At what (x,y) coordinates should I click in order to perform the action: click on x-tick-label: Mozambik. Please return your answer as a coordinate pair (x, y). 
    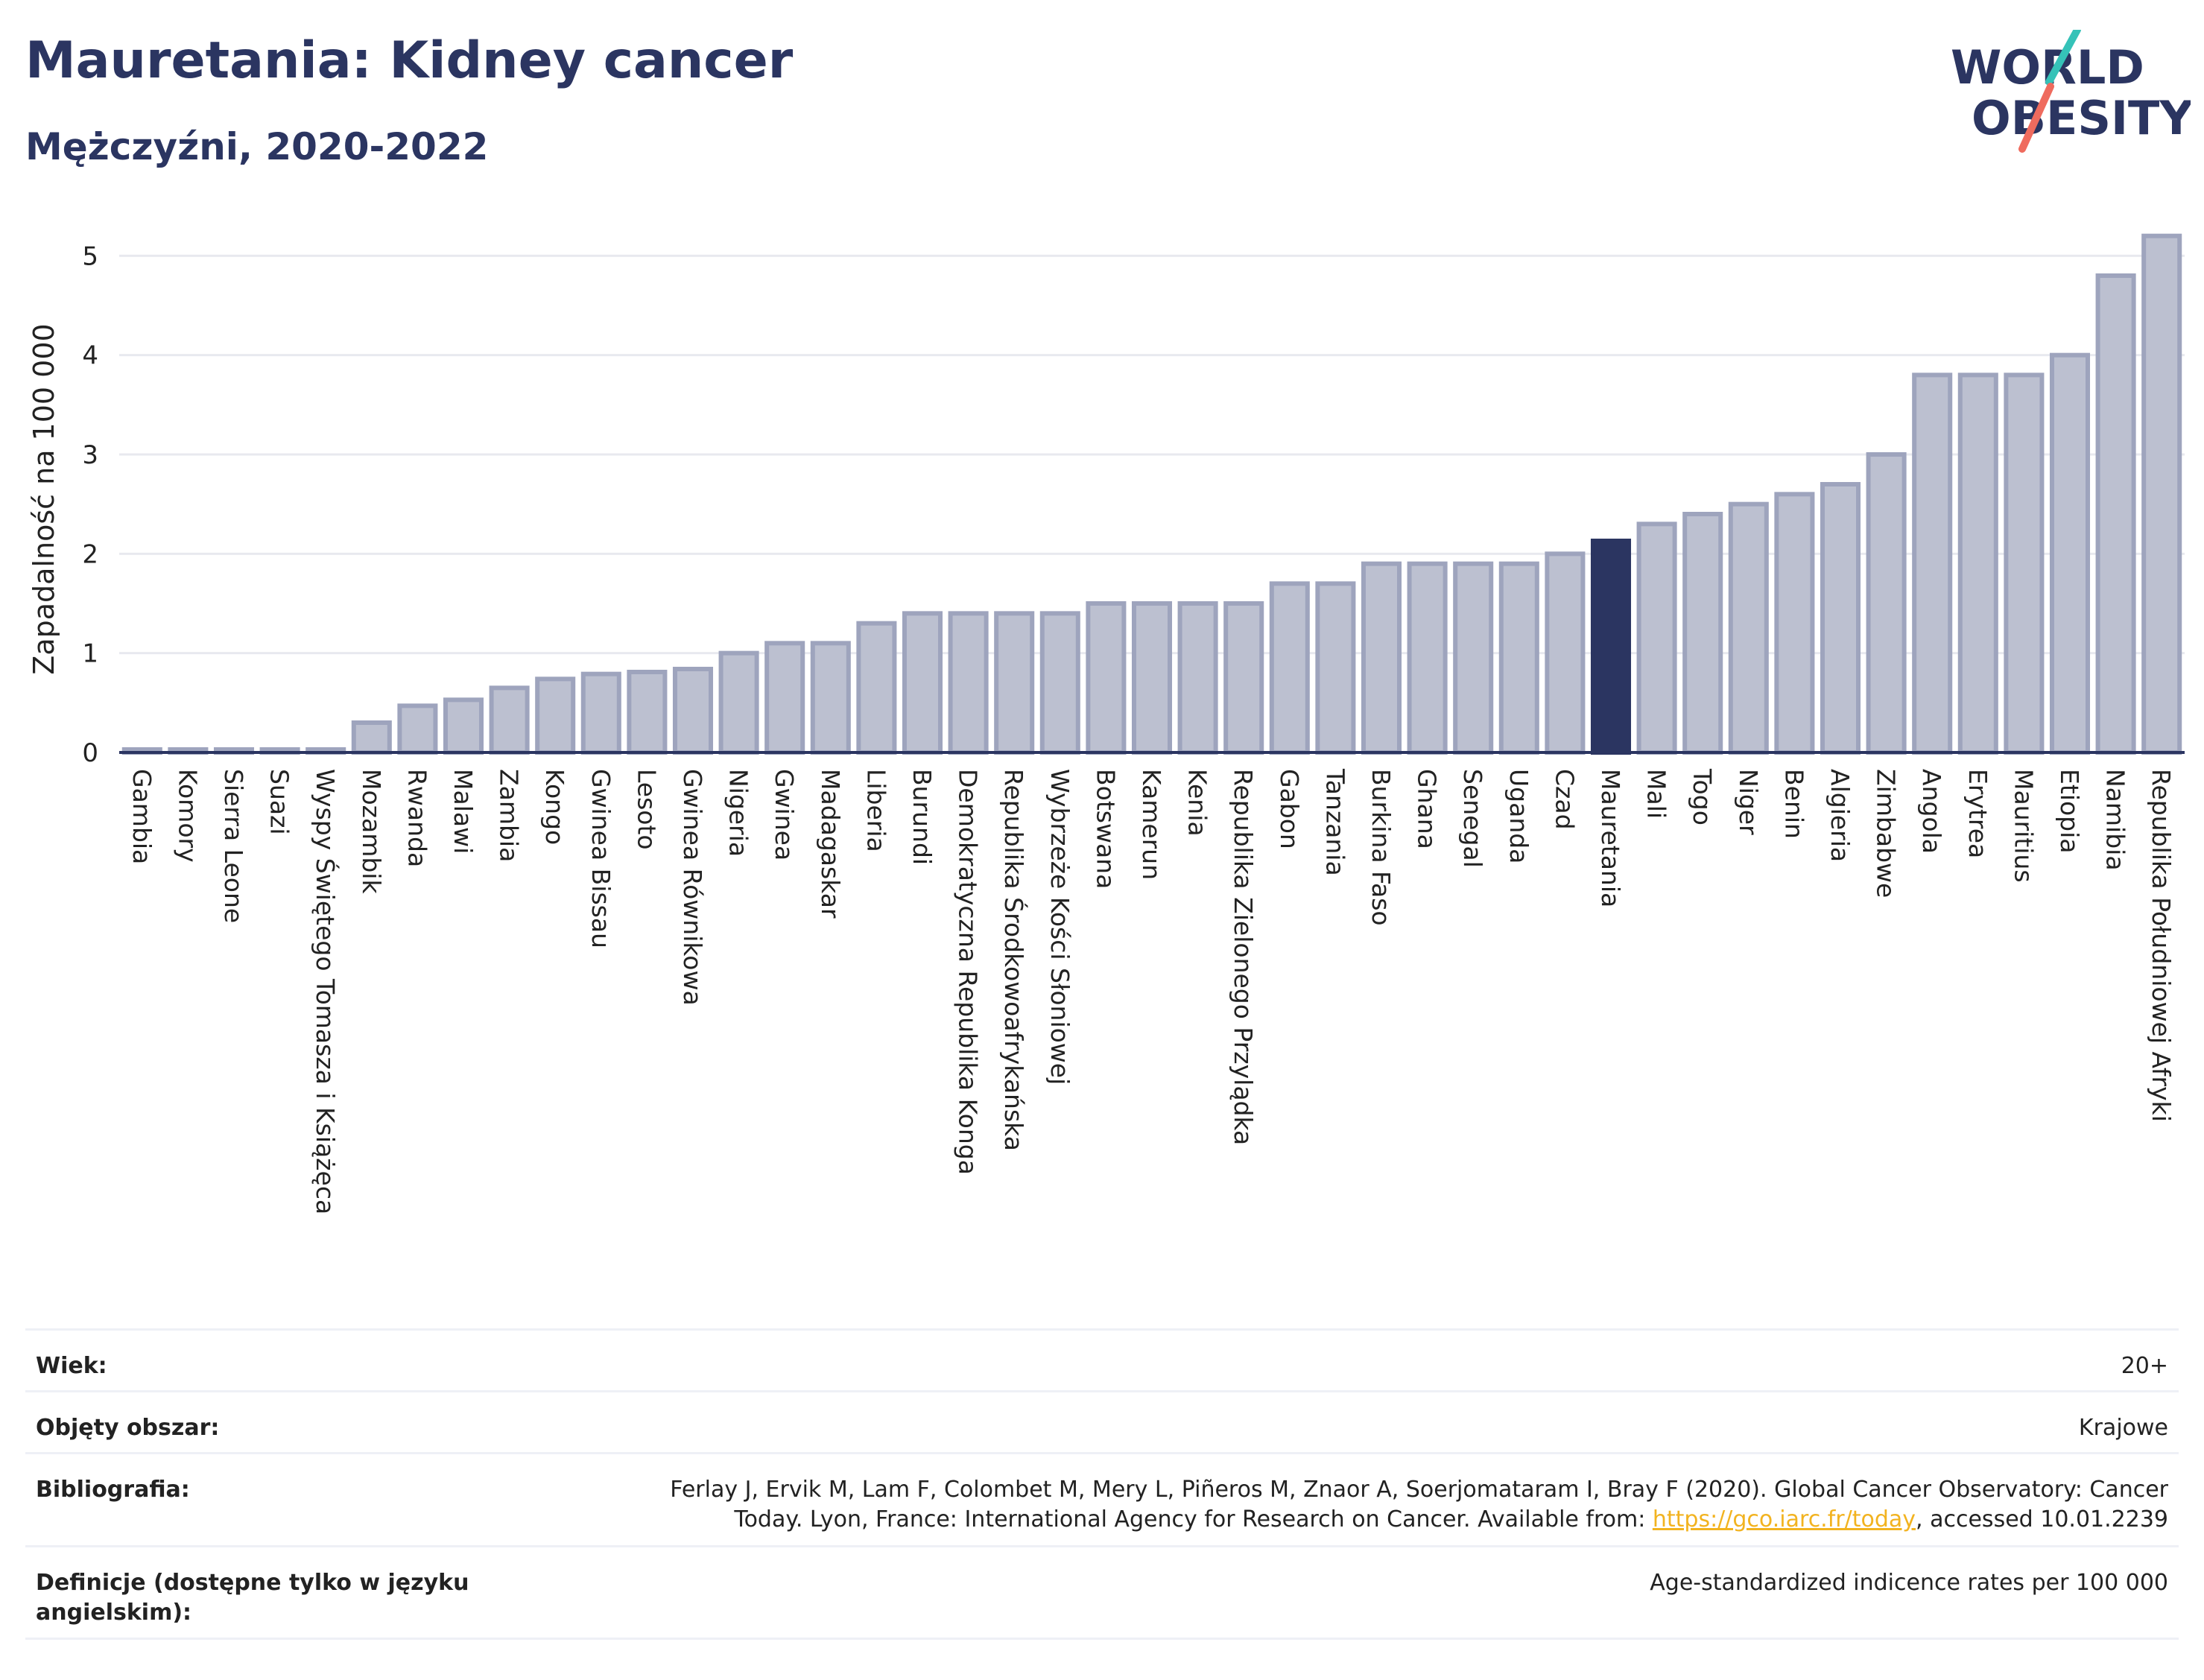
    Looking at the image, I should click on (371, 831).